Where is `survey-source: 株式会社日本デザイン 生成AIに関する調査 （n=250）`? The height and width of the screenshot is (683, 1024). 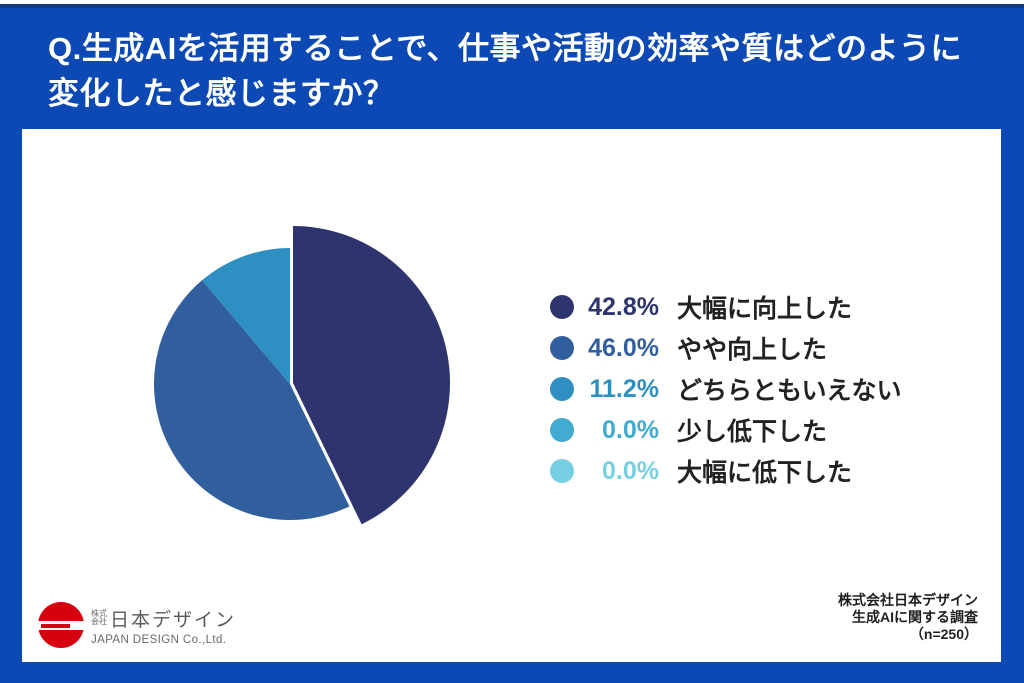
survey-source: 株式会社日本デザイン 生成AIに関する調査 （n=250） is located at coordinates (908, 617).